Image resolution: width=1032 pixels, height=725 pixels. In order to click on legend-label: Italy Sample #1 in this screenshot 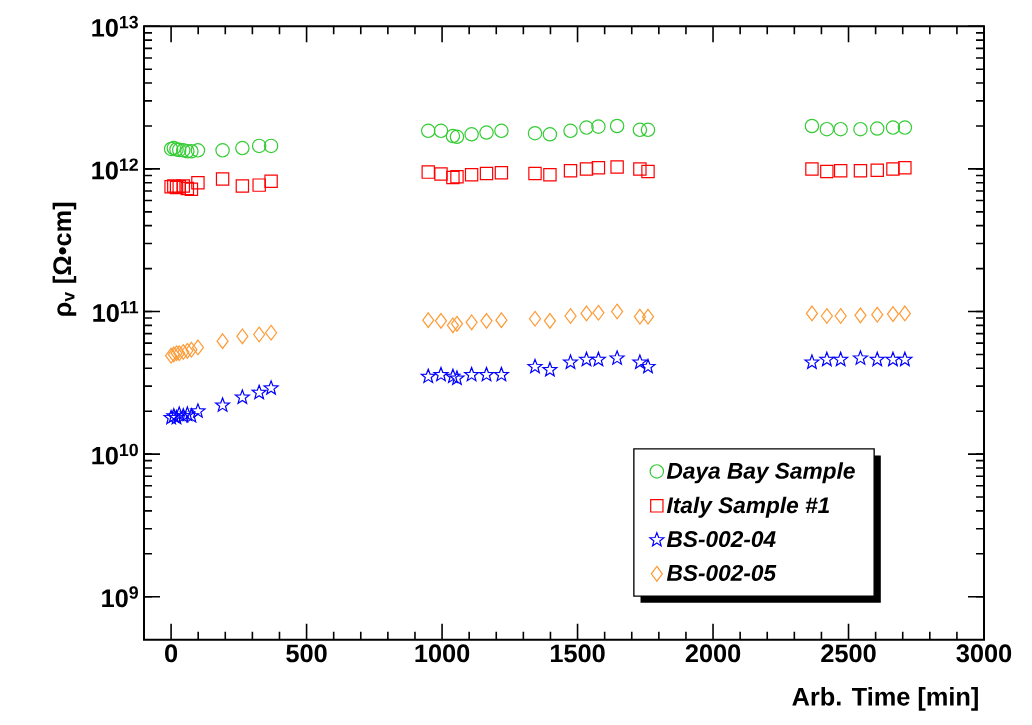, I will do `click(748, 507)`.